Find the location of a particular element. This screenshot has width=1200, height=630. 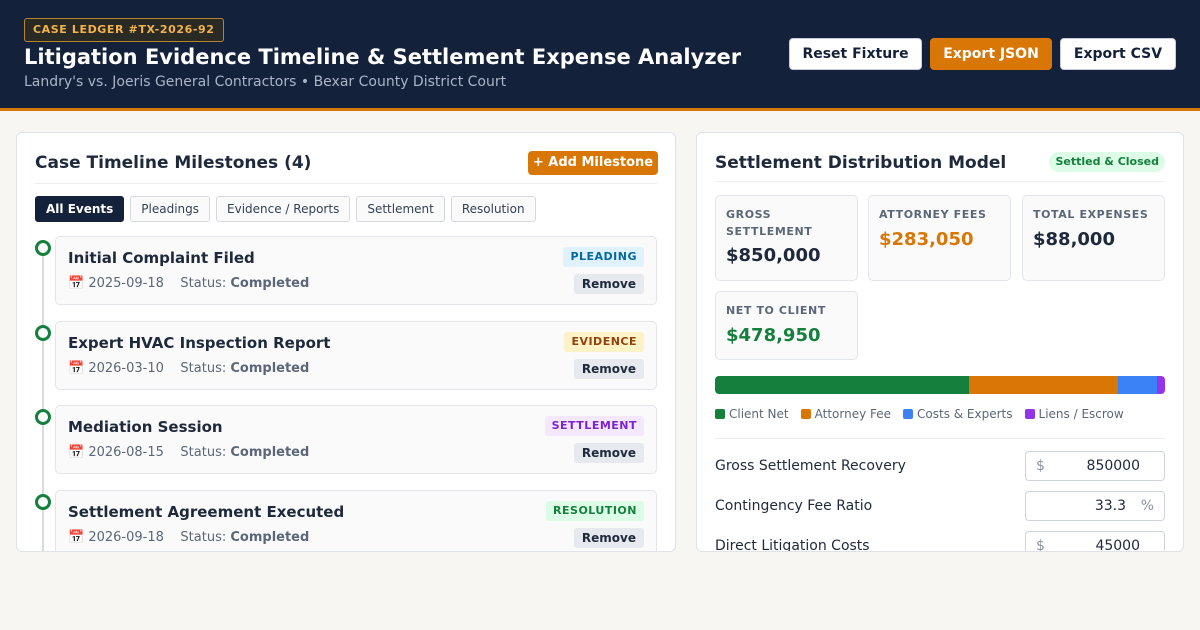

legend-item: Attorney Fee is located at coordinates (846, 414).